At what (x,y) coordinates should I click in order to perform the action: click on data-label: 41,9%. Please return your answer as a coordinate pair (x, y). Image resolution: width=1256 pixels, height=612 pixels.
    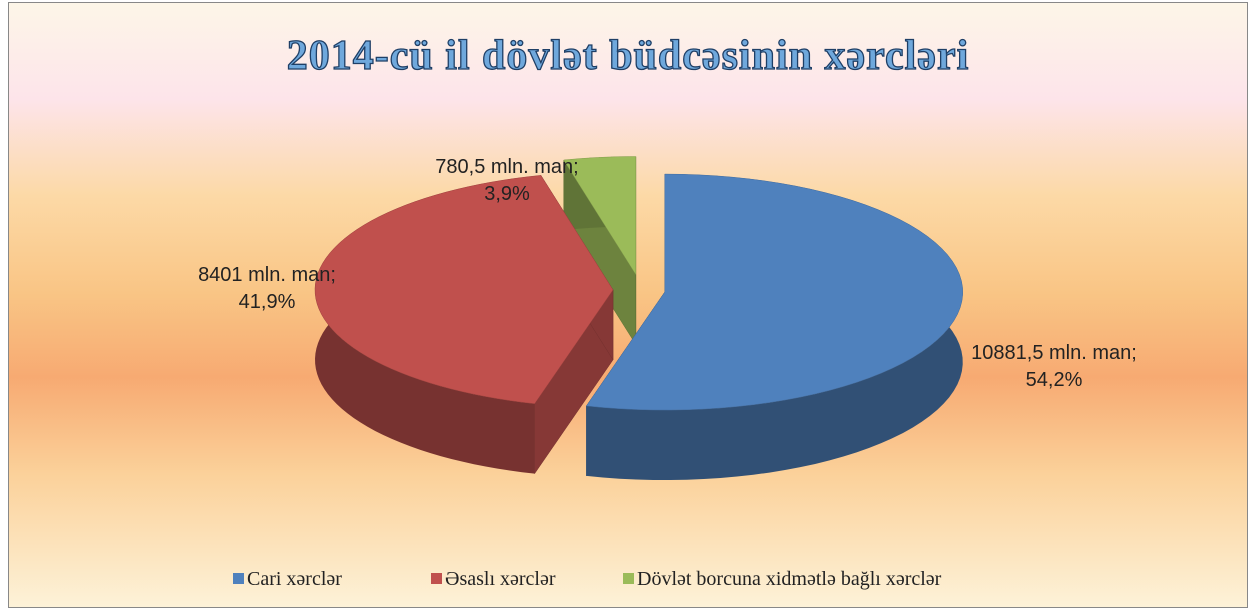
    Looking at the image, I should click on (267, 302).